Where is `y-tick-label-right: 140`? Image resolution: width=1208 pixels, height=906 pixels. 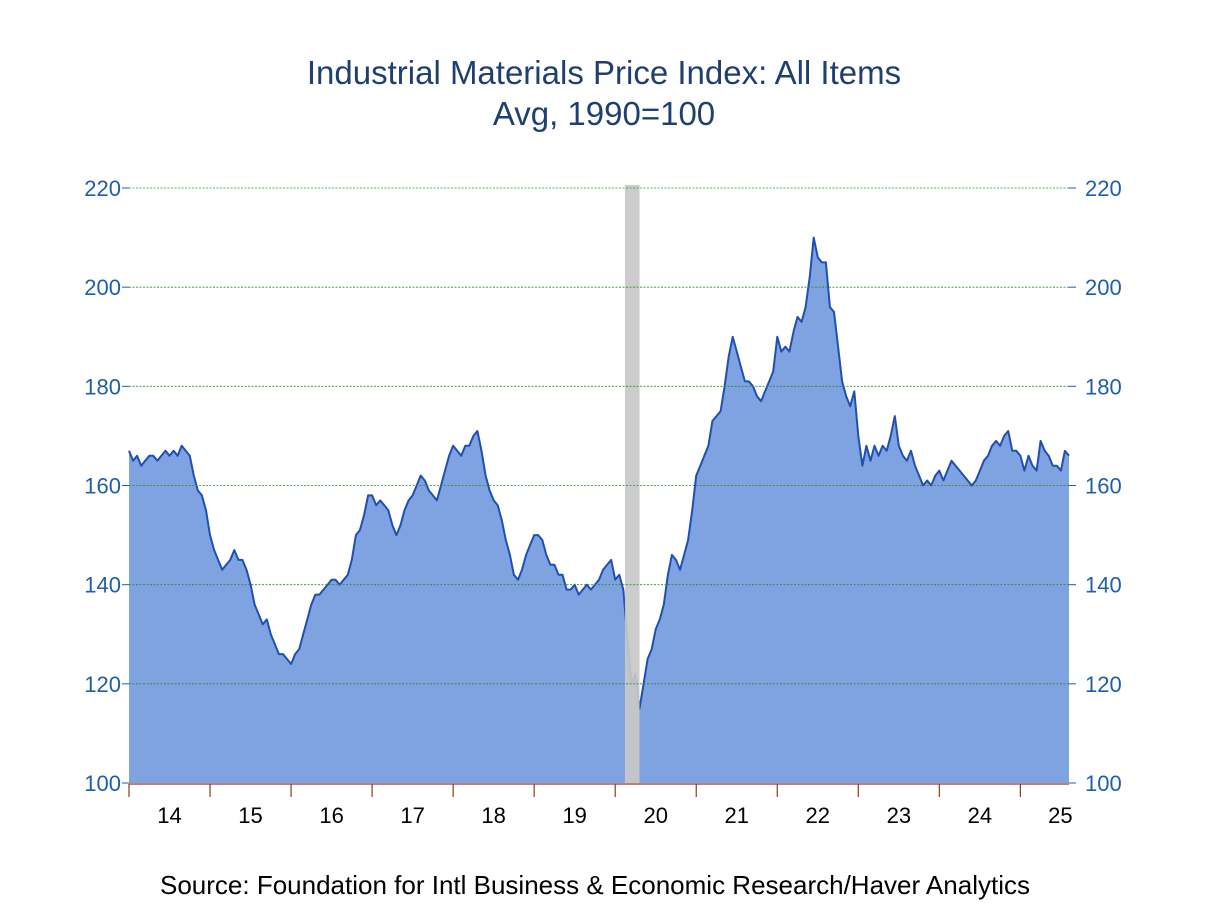
y-tick-label-right: 140 is located at coordinates (1103, 585).